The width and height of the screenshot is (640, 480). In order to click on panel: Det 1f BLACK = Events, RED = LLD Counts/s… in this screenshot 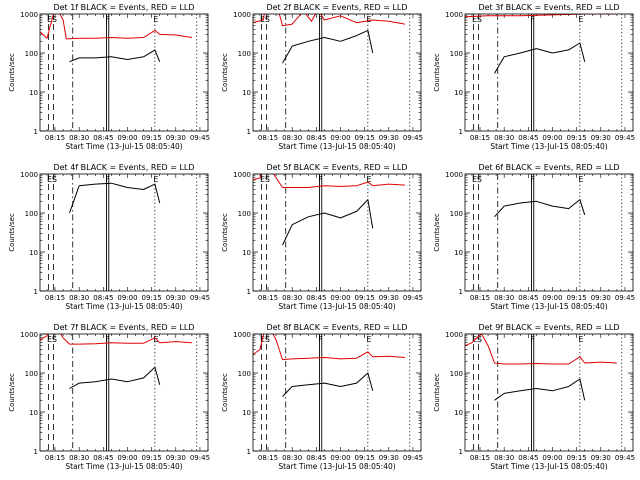, I will do `click(109, 77)`.